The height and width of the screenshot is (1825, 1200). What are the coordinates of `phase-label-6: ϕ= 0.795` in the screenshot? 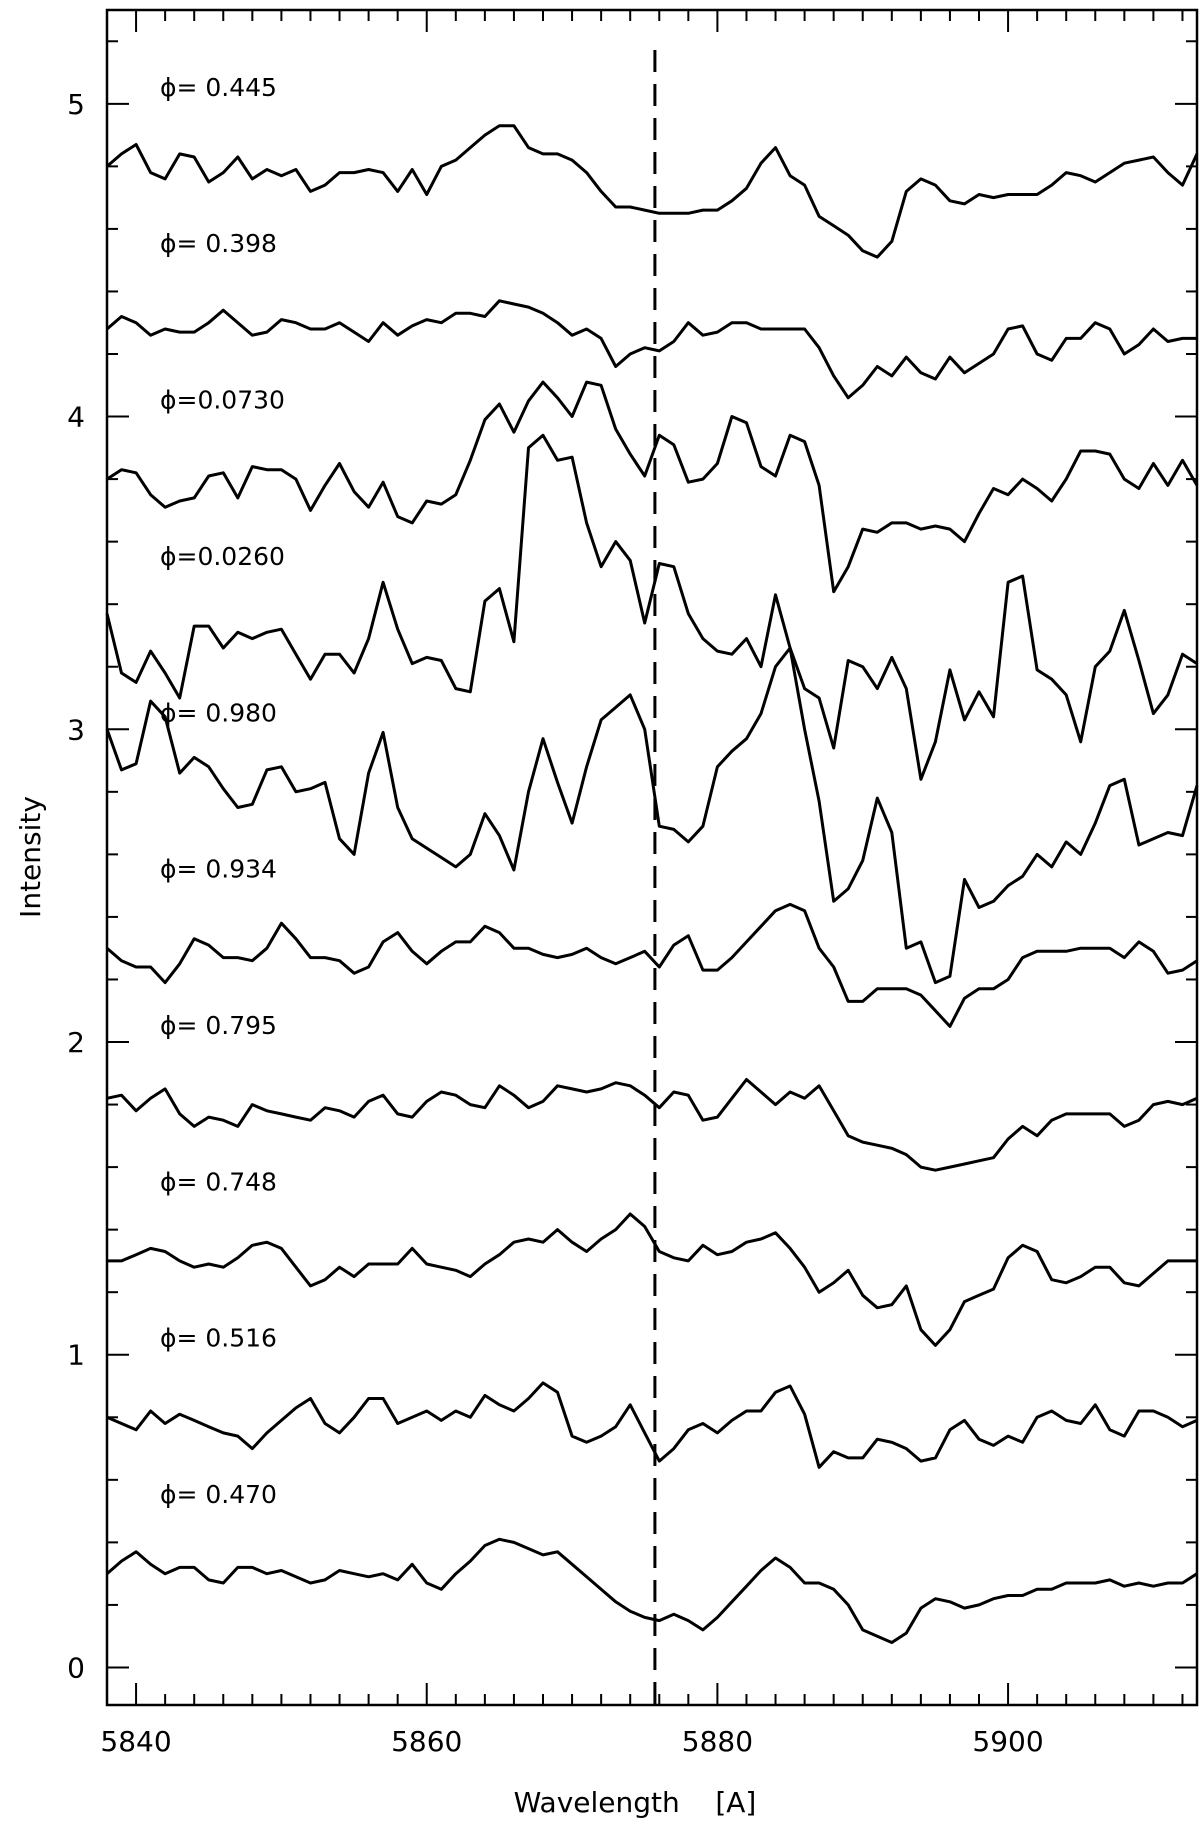 It's located at (218, 1025).